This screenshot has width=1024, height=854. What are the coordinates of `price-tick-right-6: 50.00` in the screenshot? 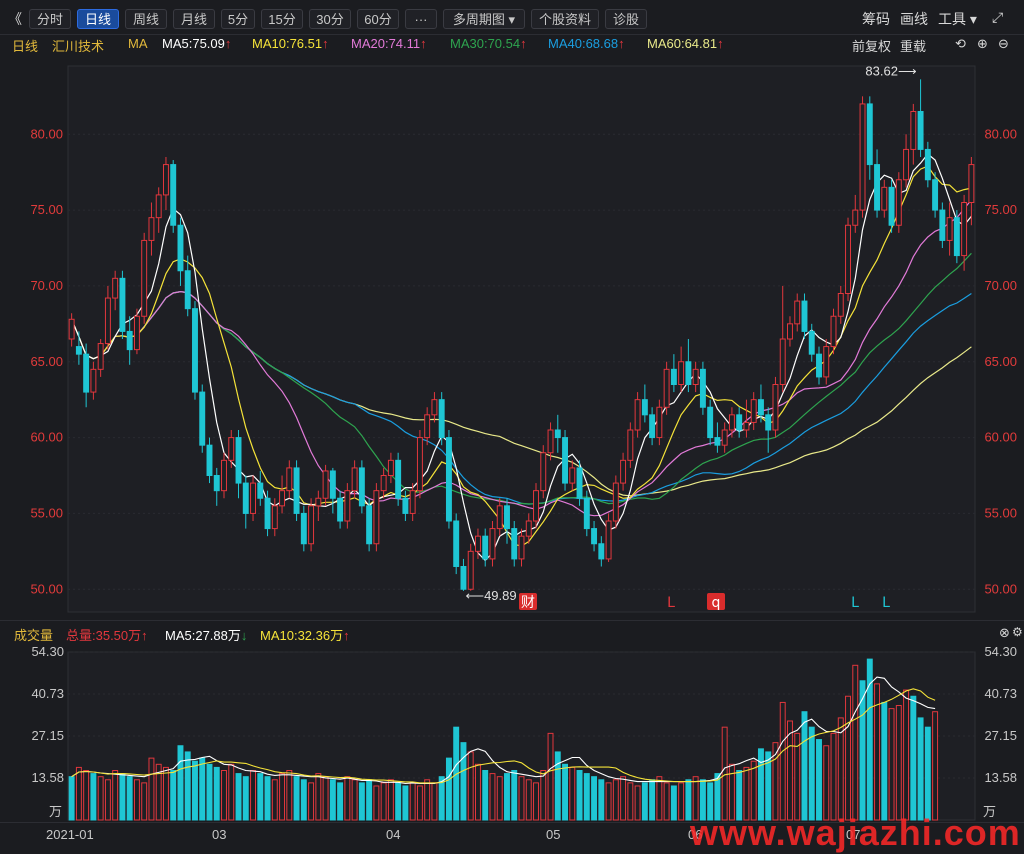 It's located at (1000, 588).